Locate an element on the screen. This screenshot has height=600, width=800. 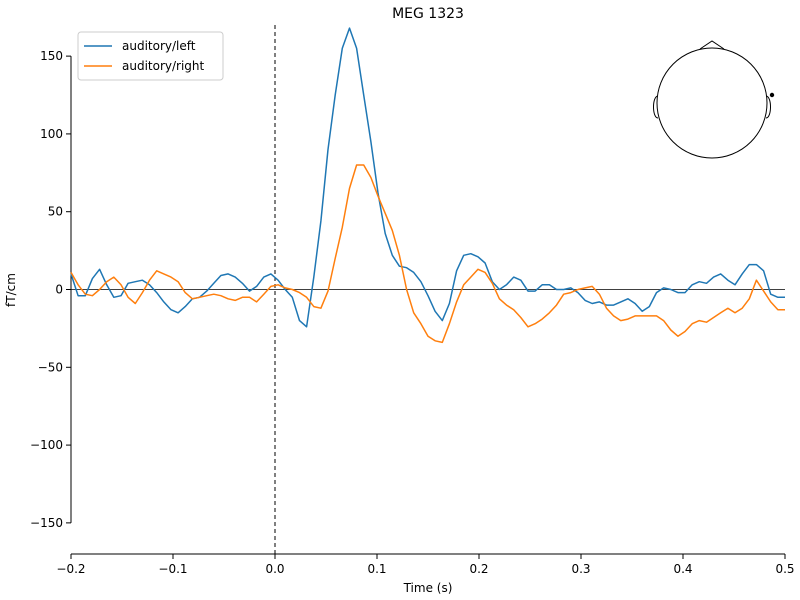
legend-label: auditory/right is located at coordinates (163, 66).